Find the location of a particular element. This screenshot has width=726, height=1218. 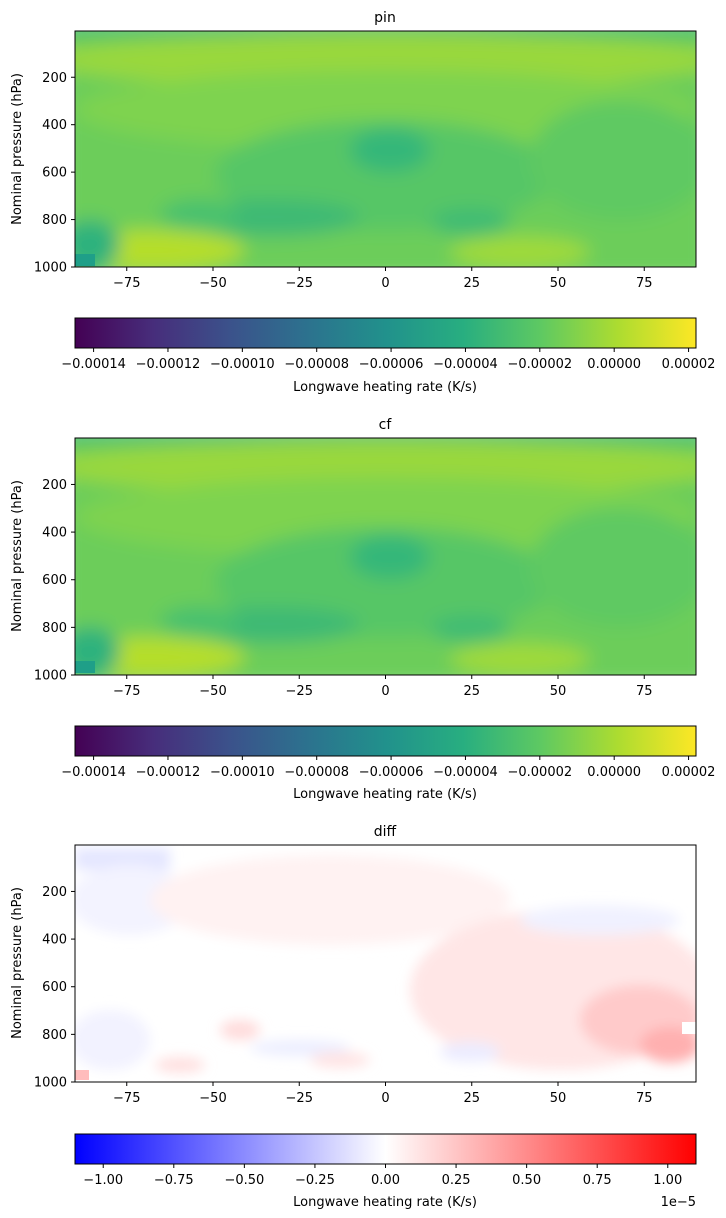

colorbar-tick-label: 0.75 is located at coordinates (597, 1180).